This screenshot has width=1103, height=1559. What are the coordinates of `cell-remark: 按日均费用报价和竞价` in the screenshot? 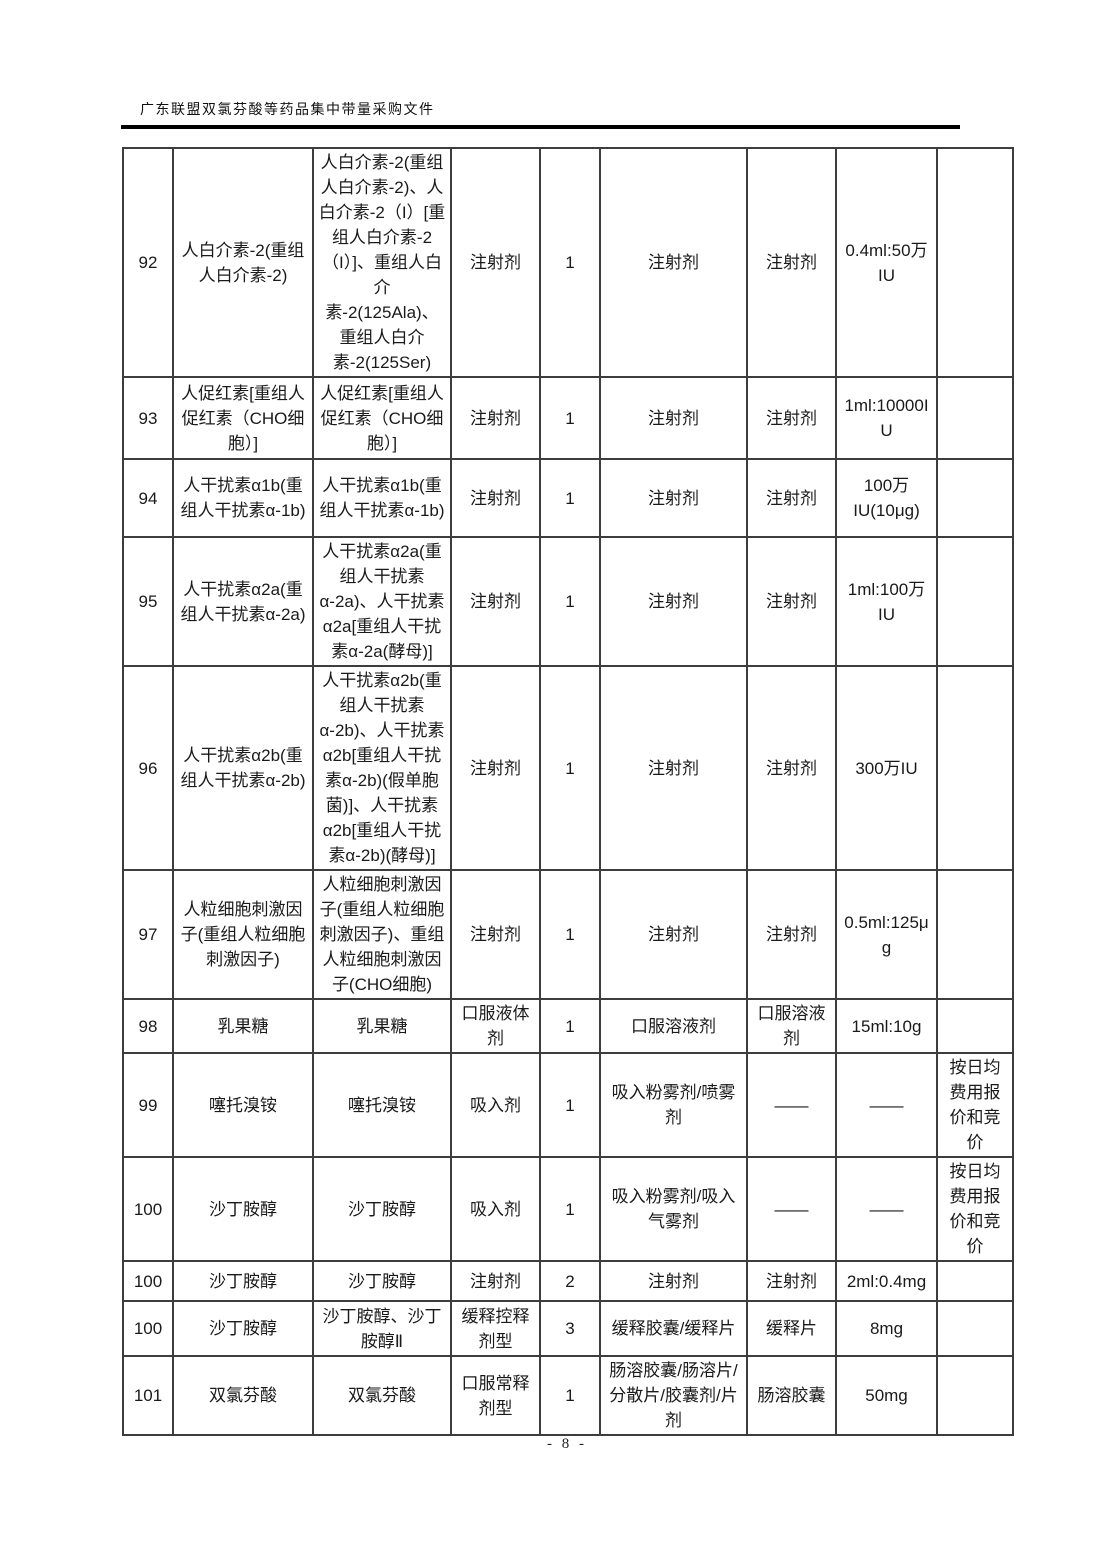 It's located at (975, 1209).